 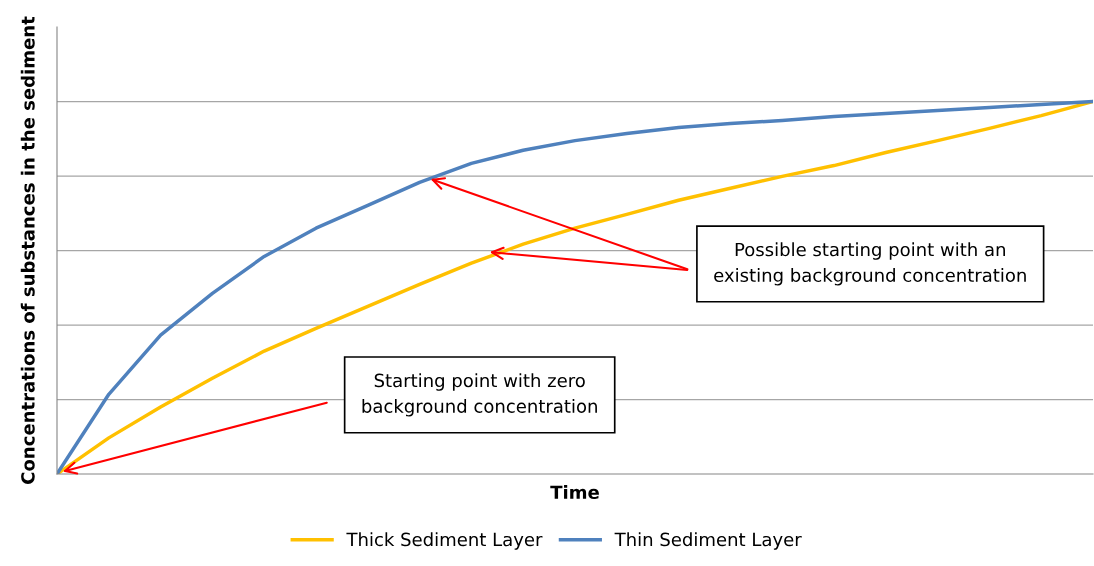 What do you see at coordinates (708, 541) in the screenshot?
I see `legend-label: Thin Sediment Layer` at bounding box center [708, 541].